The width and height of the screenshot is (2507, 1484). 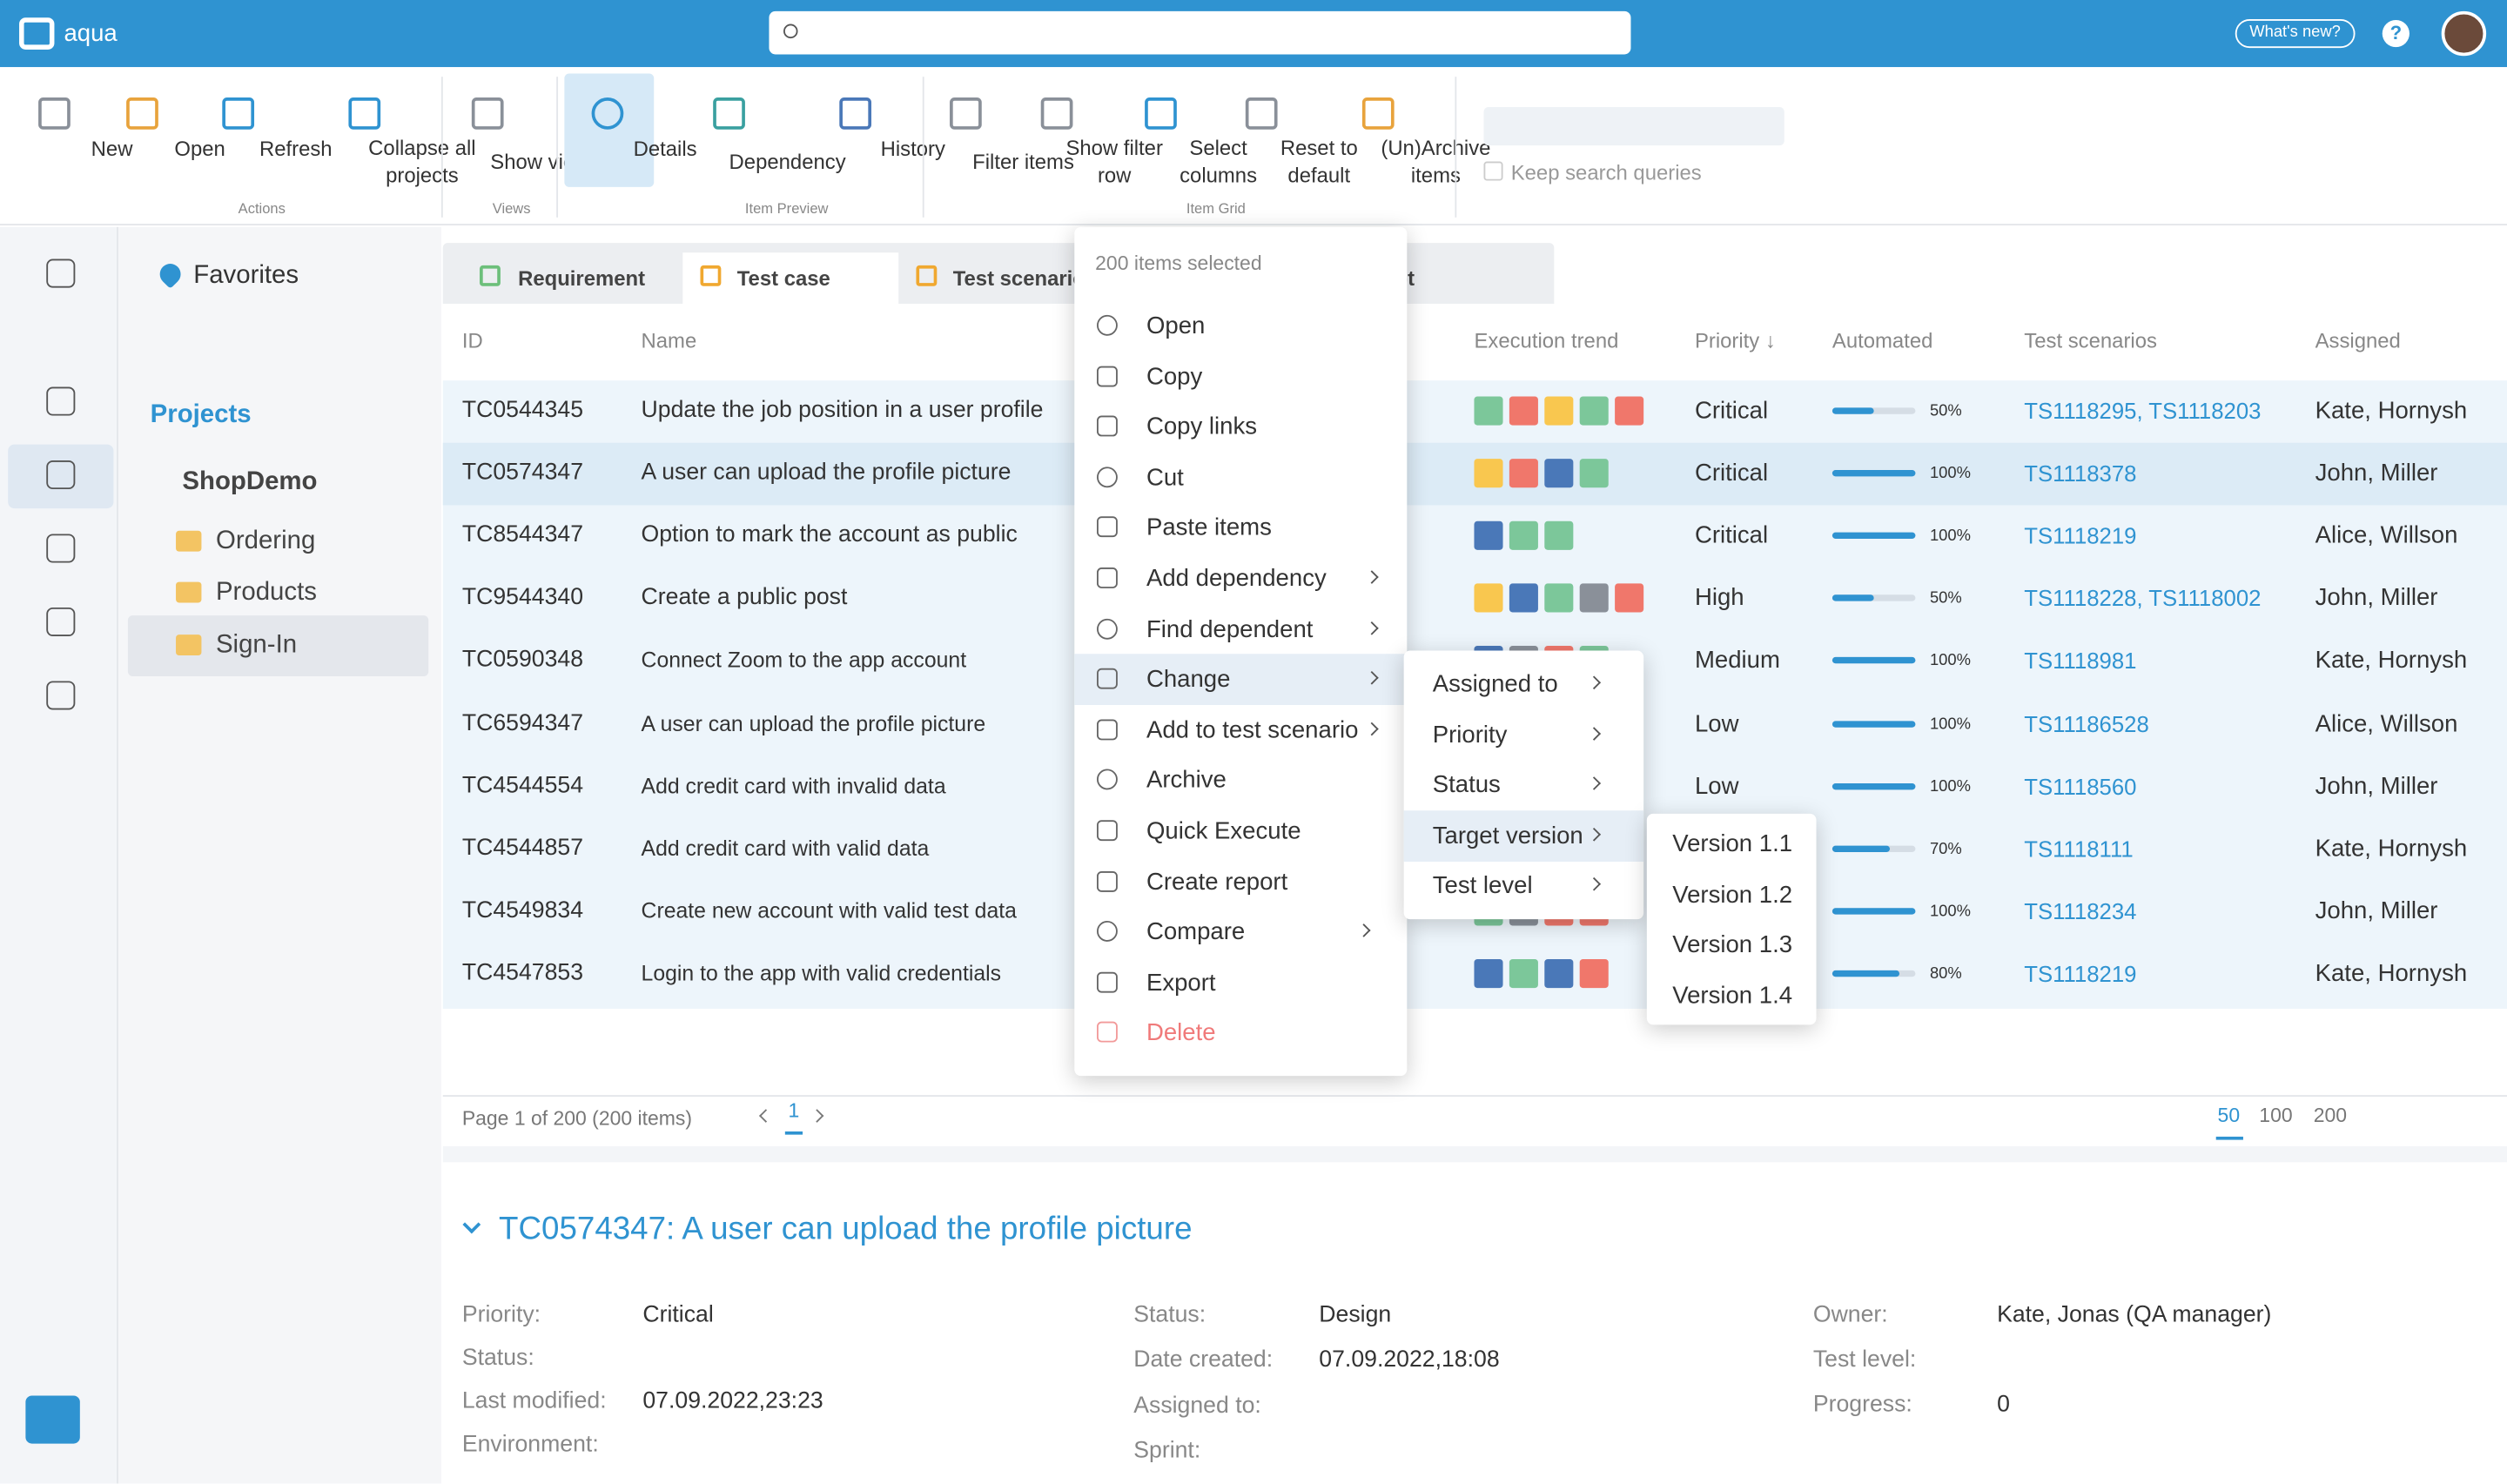 What do you see at coordinates (265, 541) in the screenshot?
I see `folder: Ordering` at bounding box center [265, 541].